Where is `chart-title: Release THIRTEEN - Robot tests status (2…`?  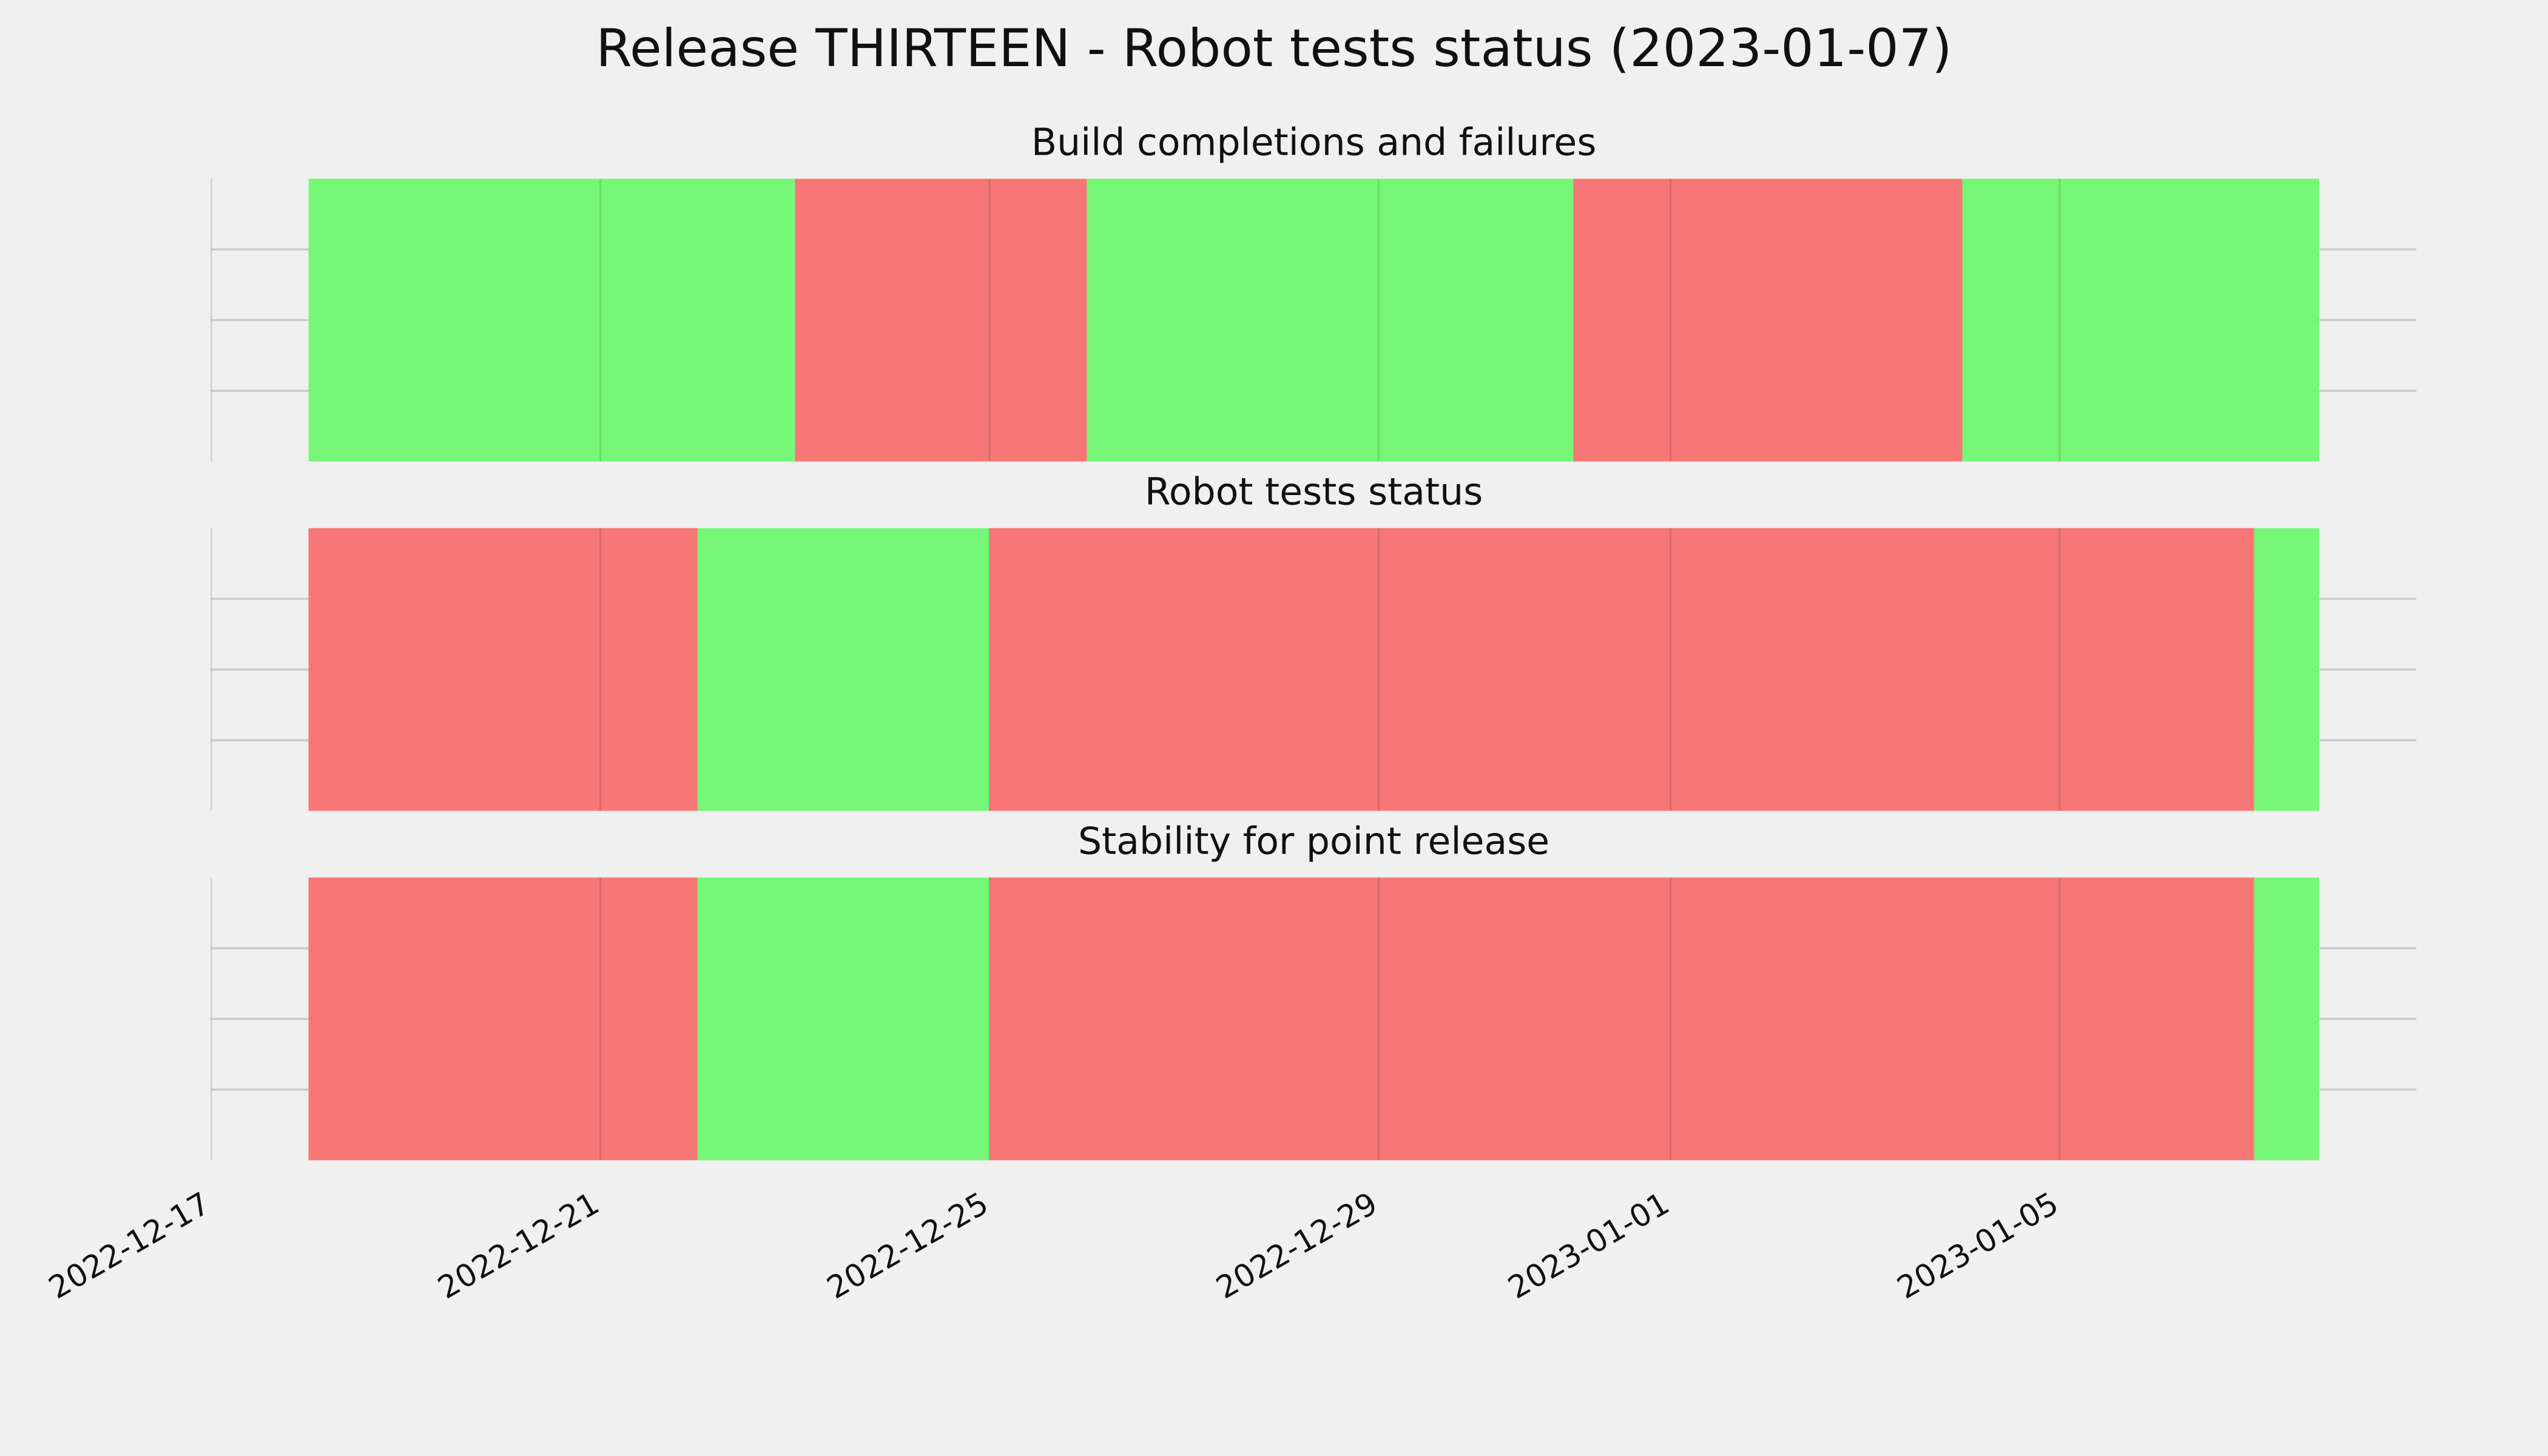 chart-title: Release THIRTEEN - Robot tests status (2… is located at coordinates (1274, 48).